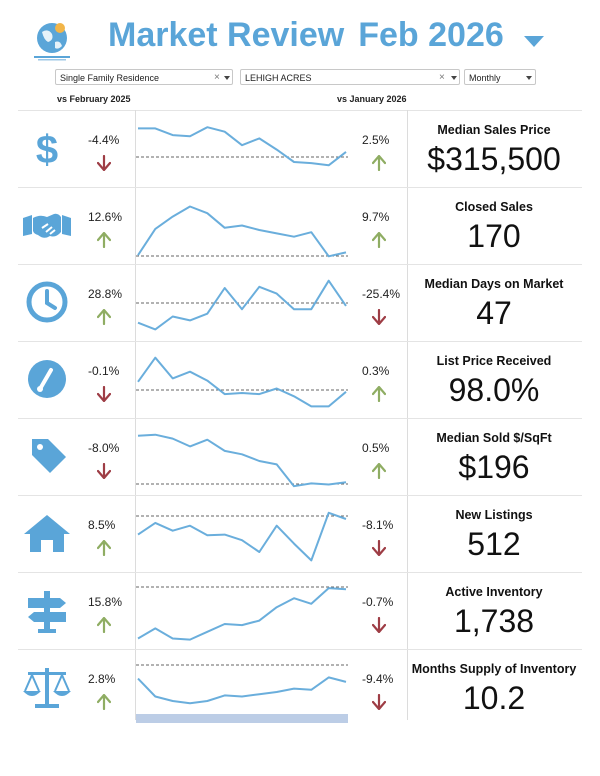  I want to click on period-filter: Monthly, so click(500, 77).